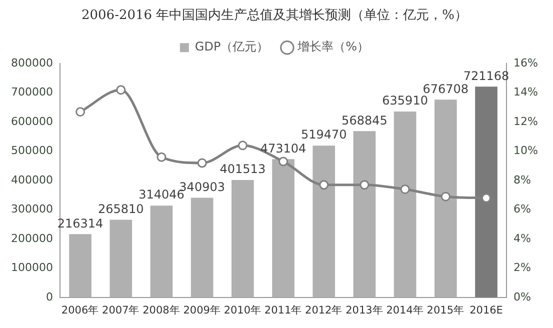 Image resolution: width=553 pixels, height=328 pixels. I want to click on y-tick-label: 100000, so click(31, 267).